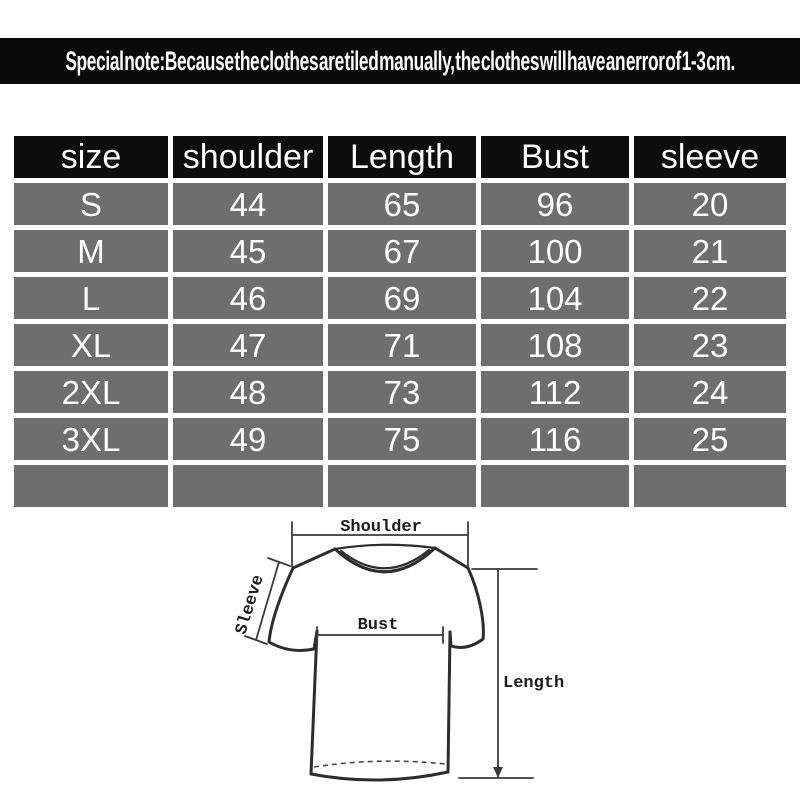  Describe the element at coordinates (91, 204) in the screenshot. I see `table-cell: S` at that location.